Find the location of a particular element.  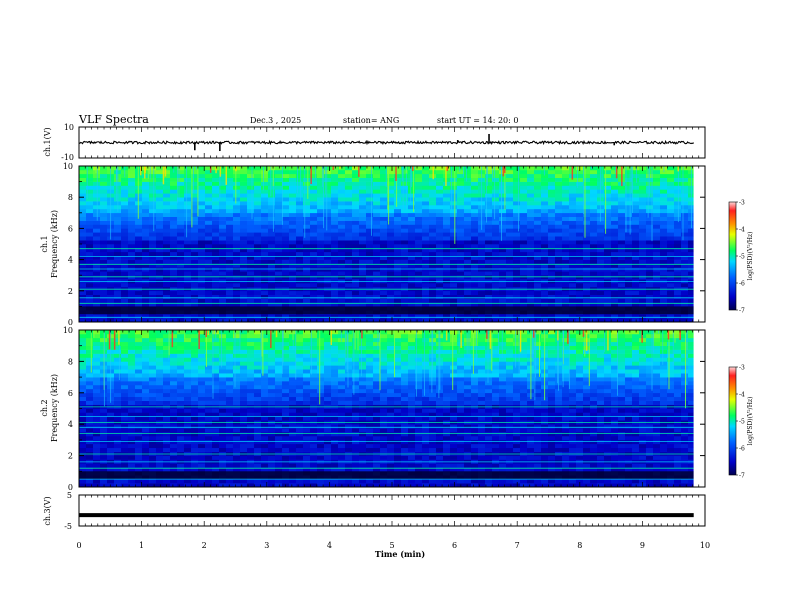

ch1-spec-ytick-label: 8 is located at coordinates (70, 197).